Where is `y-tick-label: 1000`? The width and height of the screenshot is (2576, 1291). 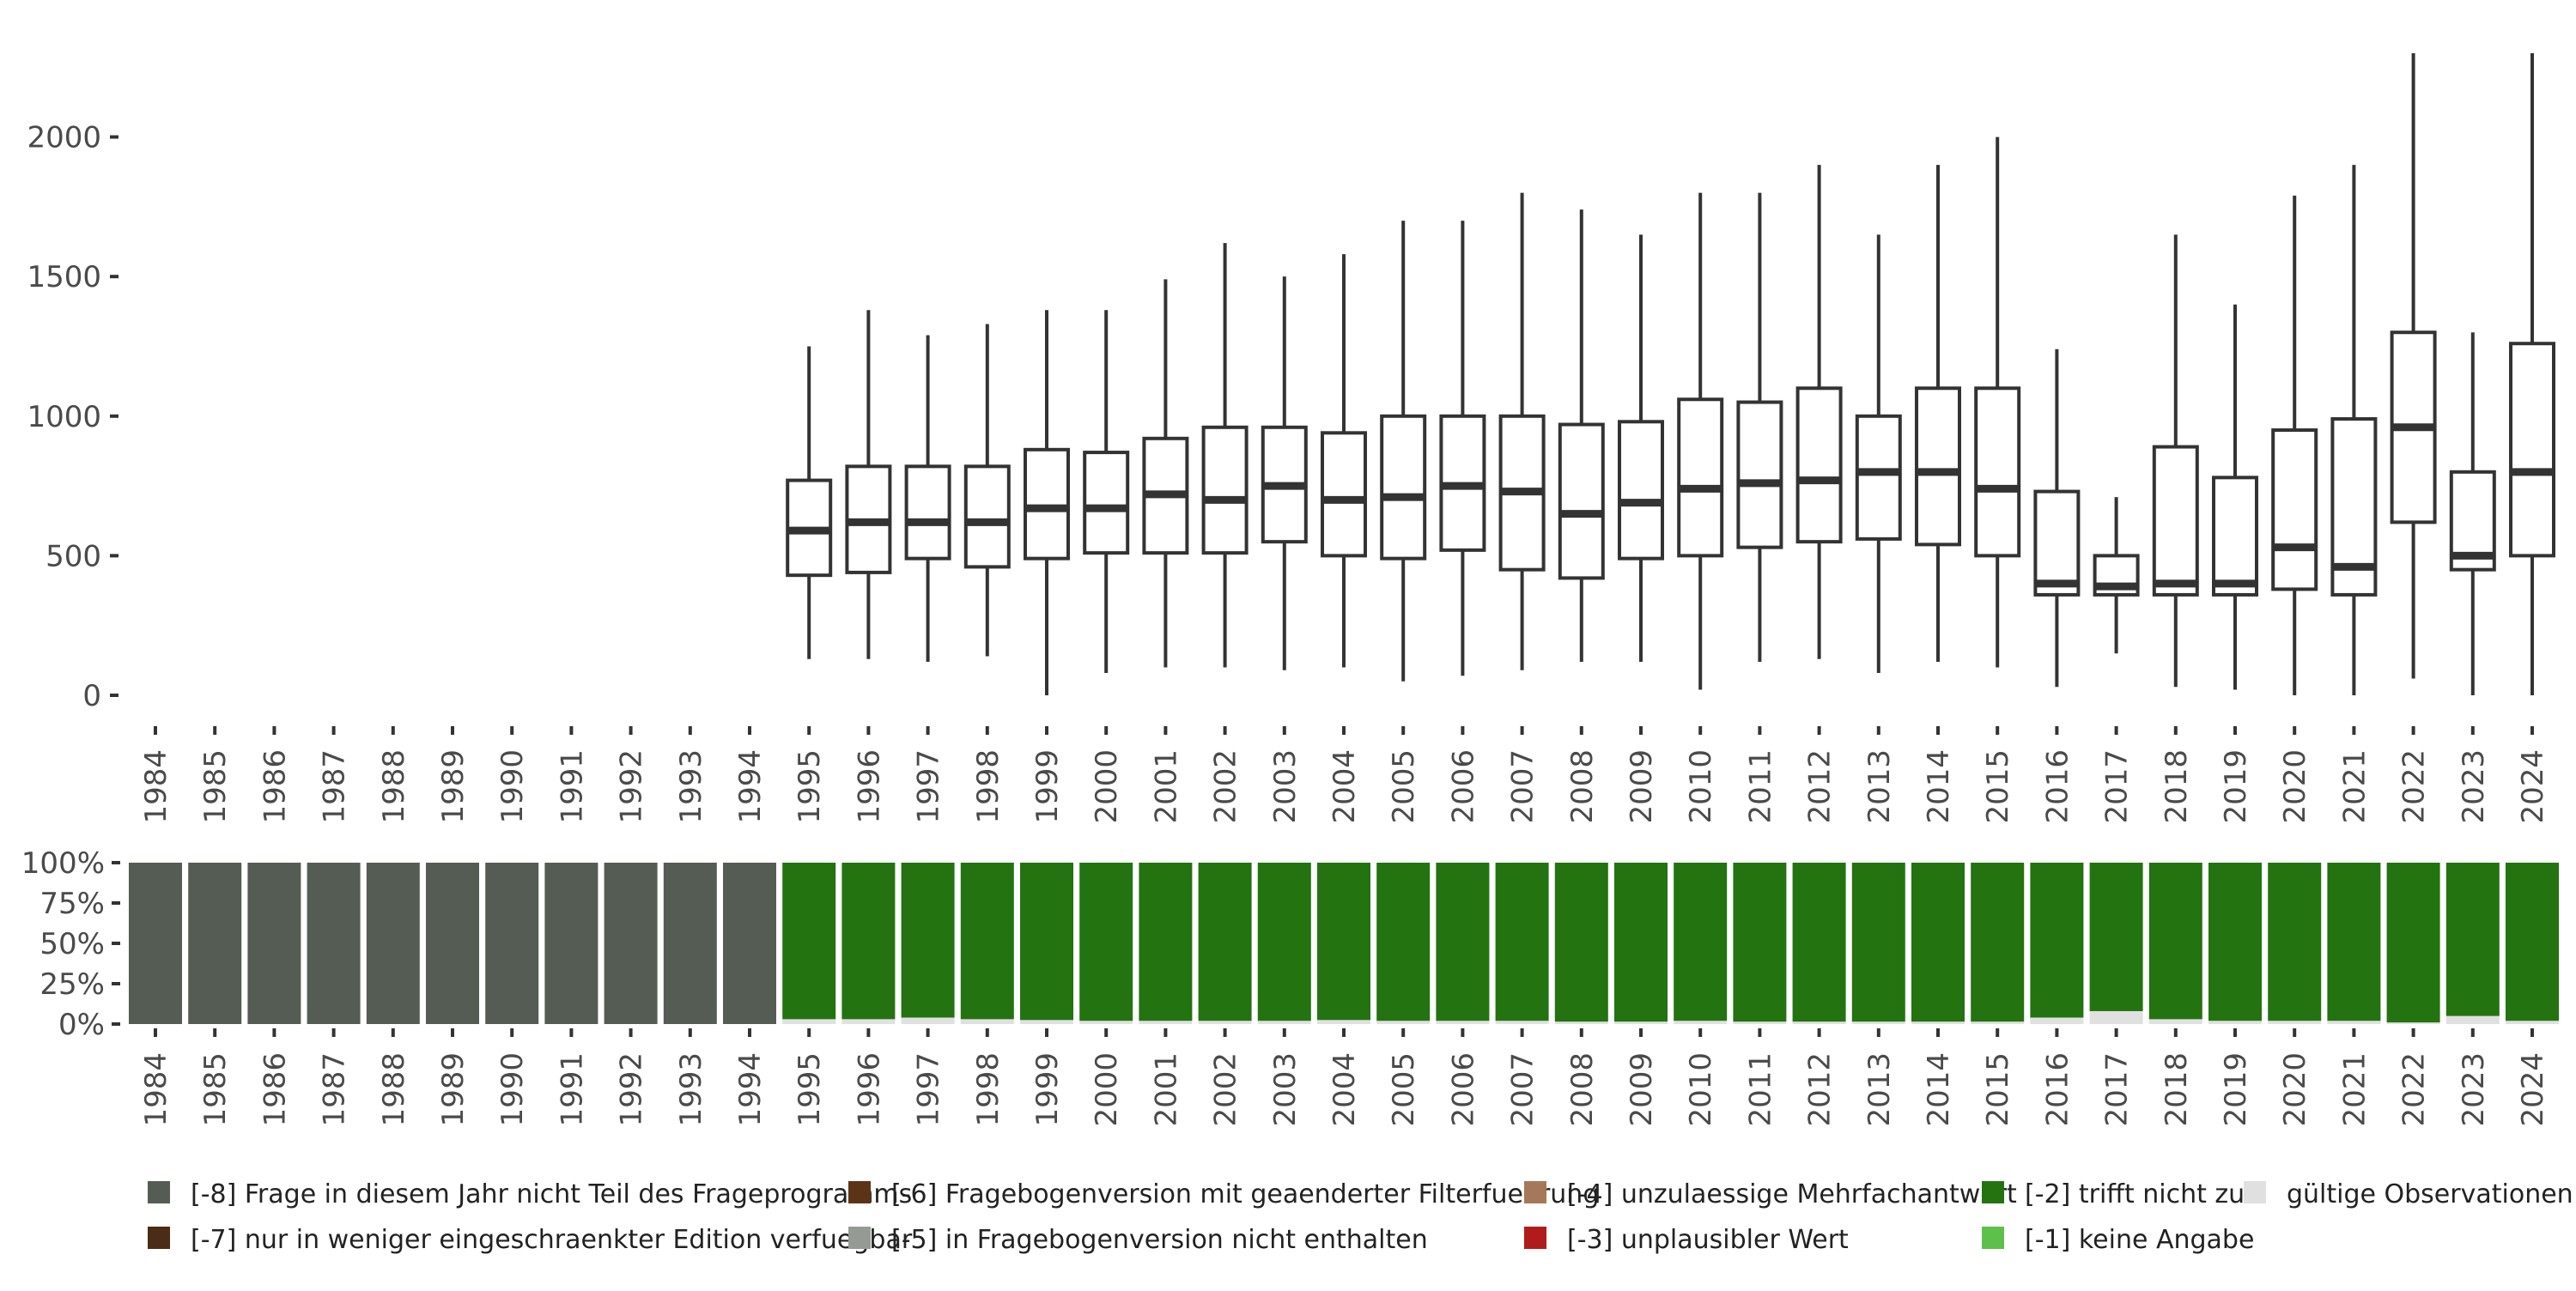 y-tick-label: 1000 is located at coordinates (64, 417).